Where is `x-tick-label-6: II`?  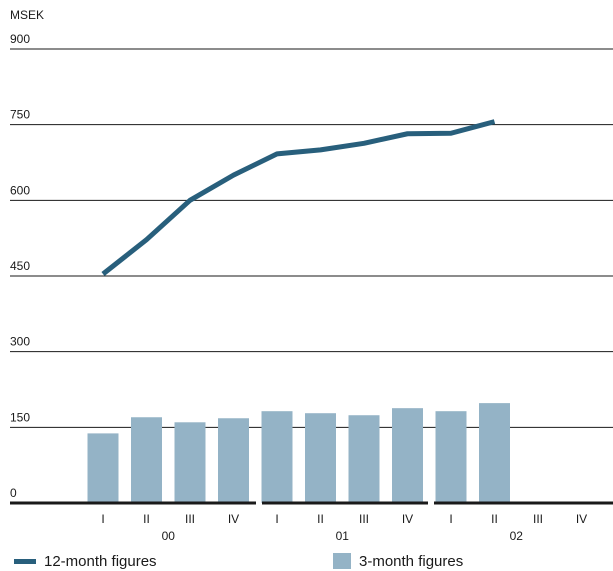
x-tick-label-6: II is located at coordinates (320, 519).